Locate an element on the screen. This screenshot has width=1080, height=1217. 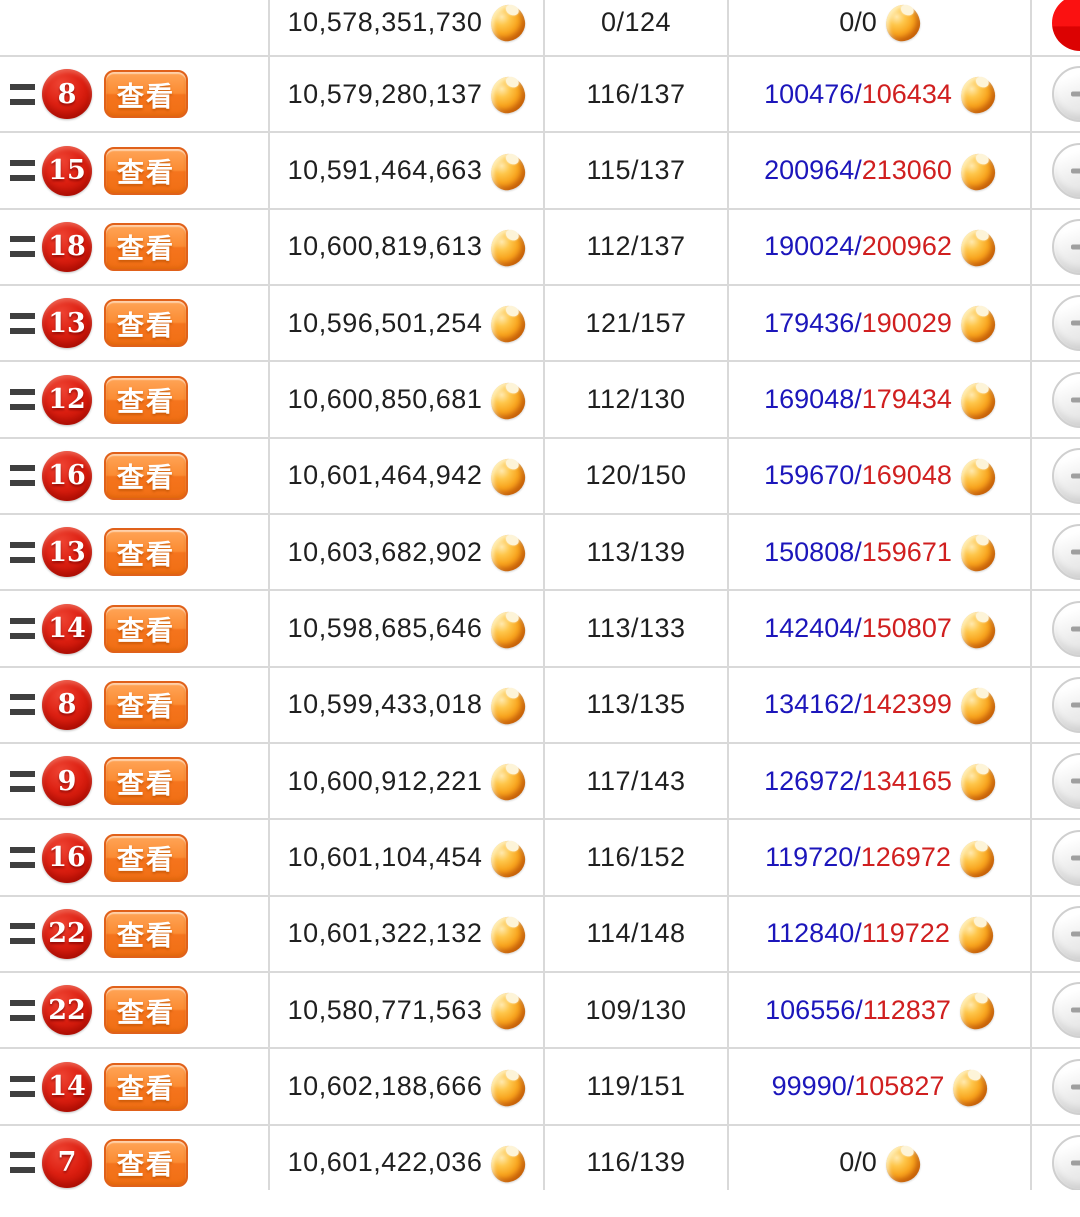
rank-cell: 14 查看 is located at coordinates (134, 1086).